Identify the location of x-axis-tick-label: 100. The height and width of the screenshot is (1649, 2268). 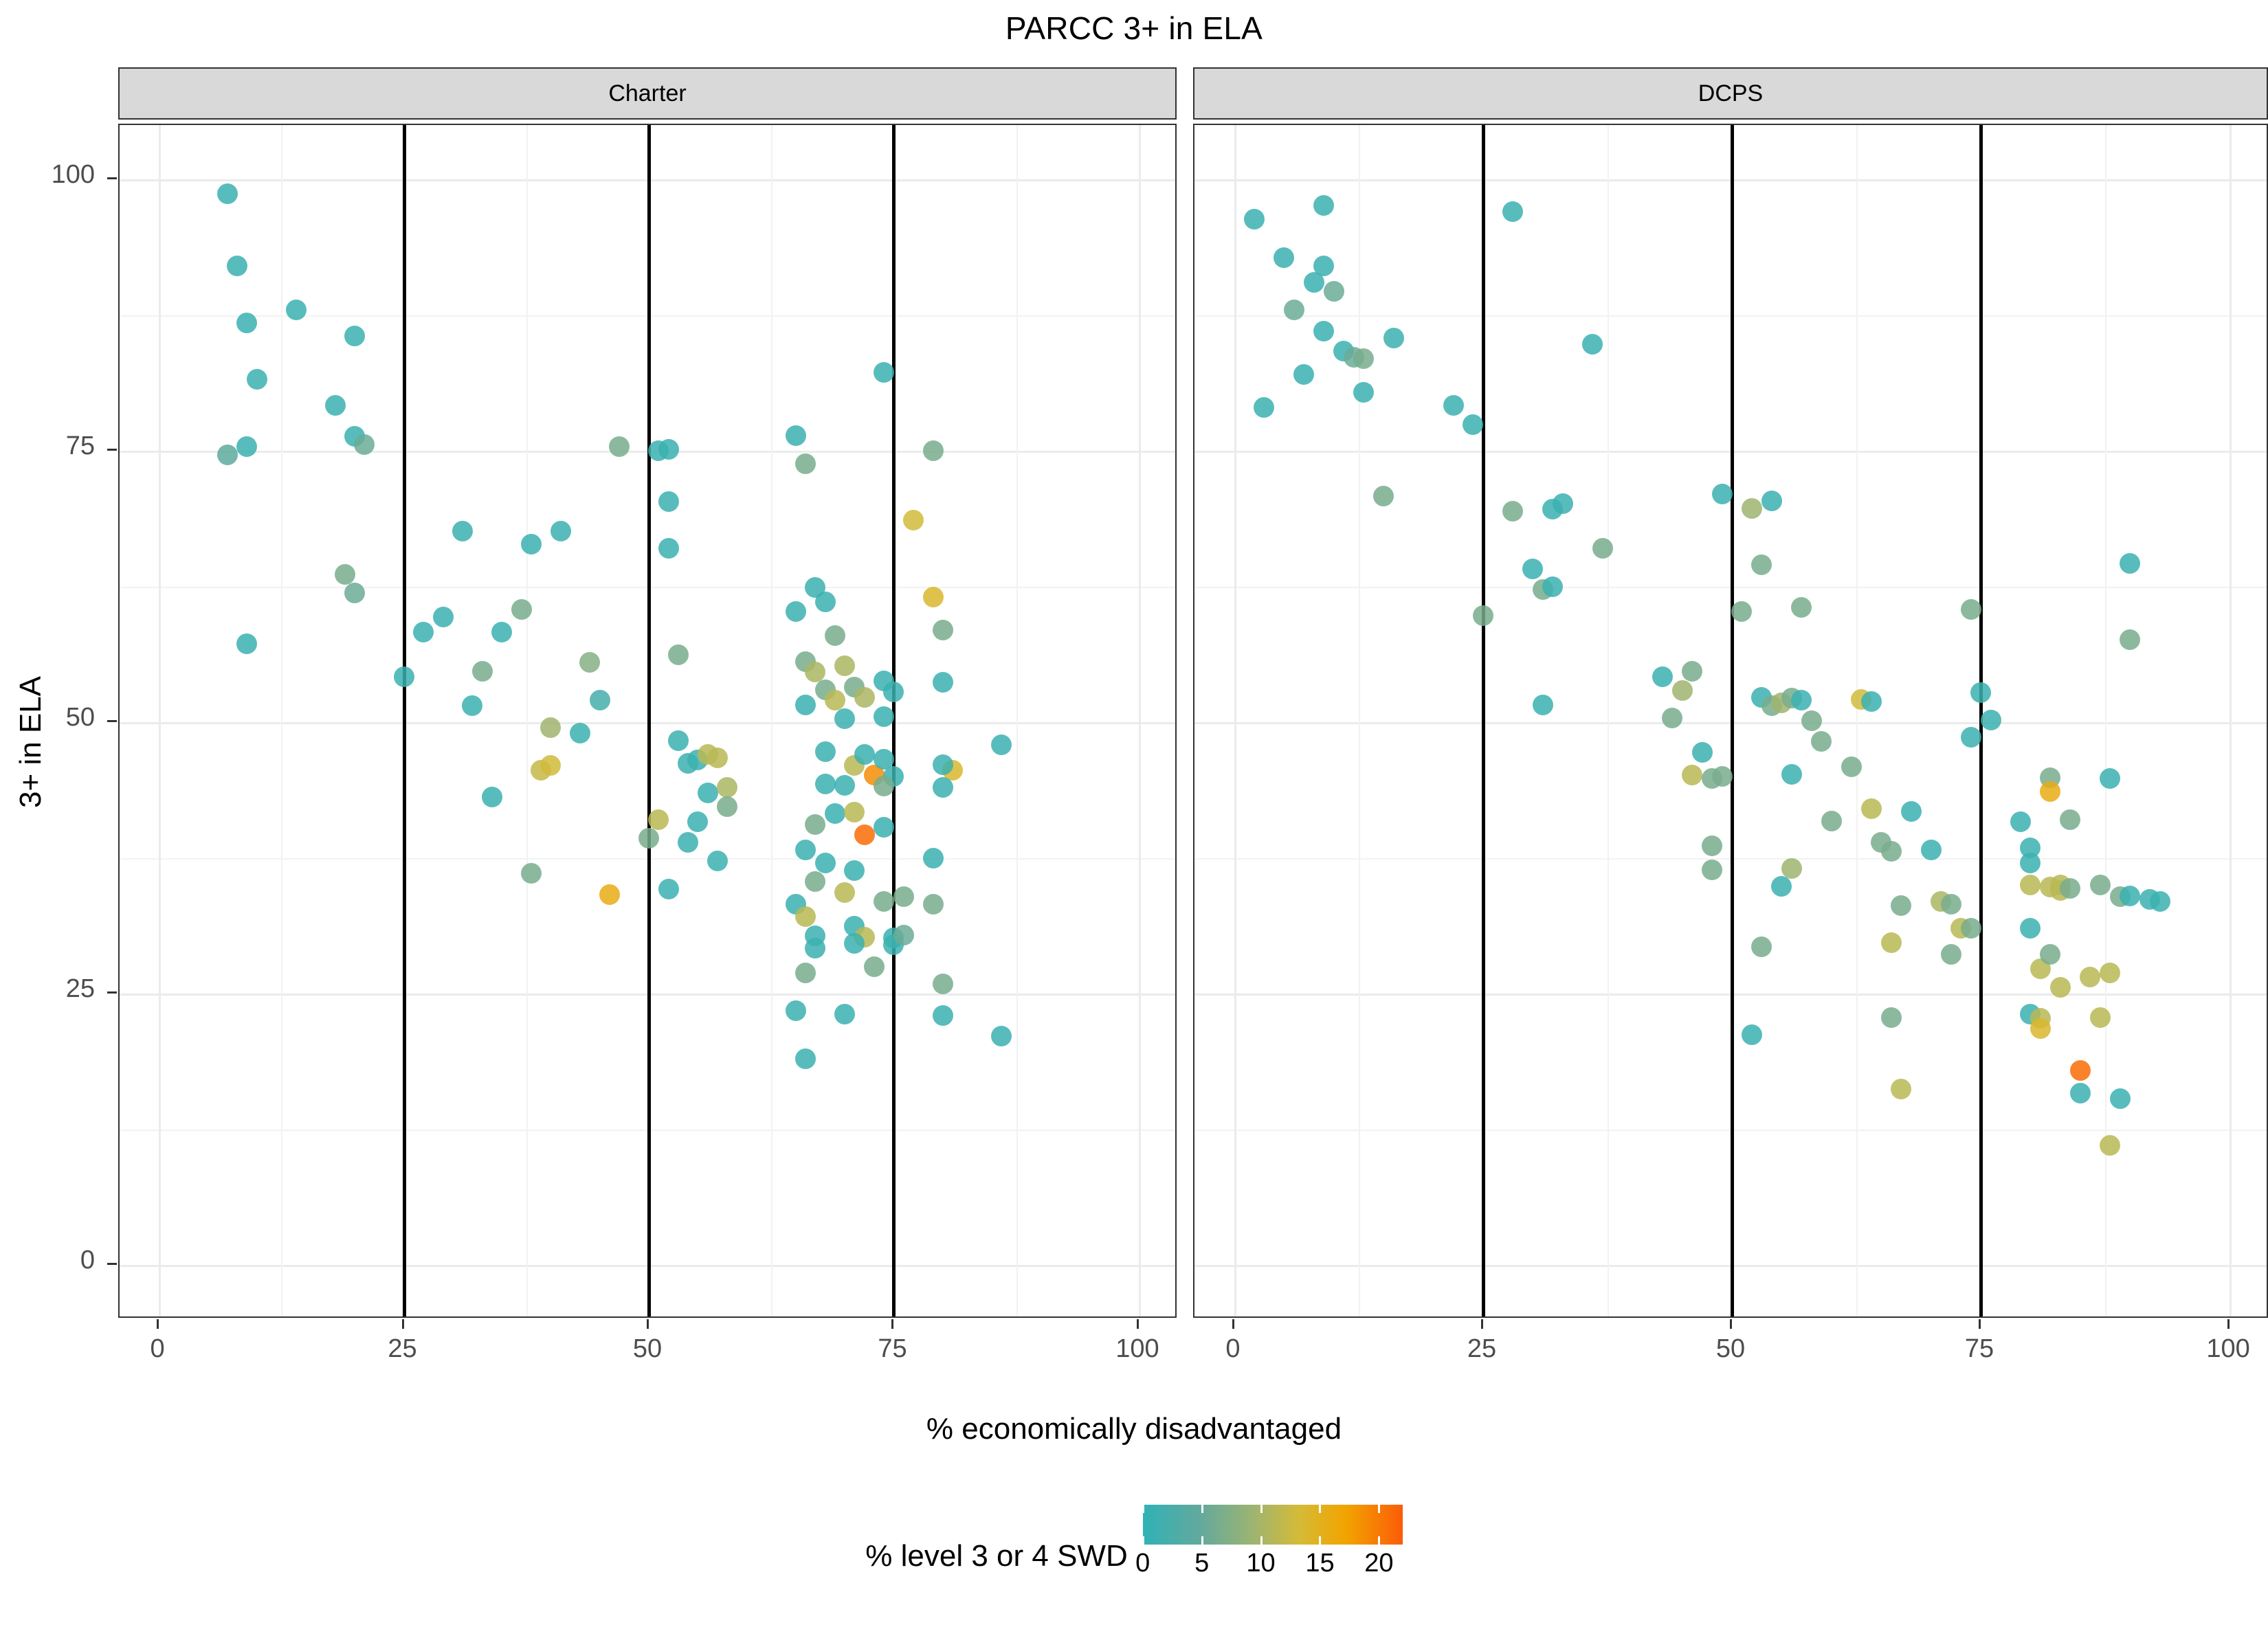
(2228, 1348).